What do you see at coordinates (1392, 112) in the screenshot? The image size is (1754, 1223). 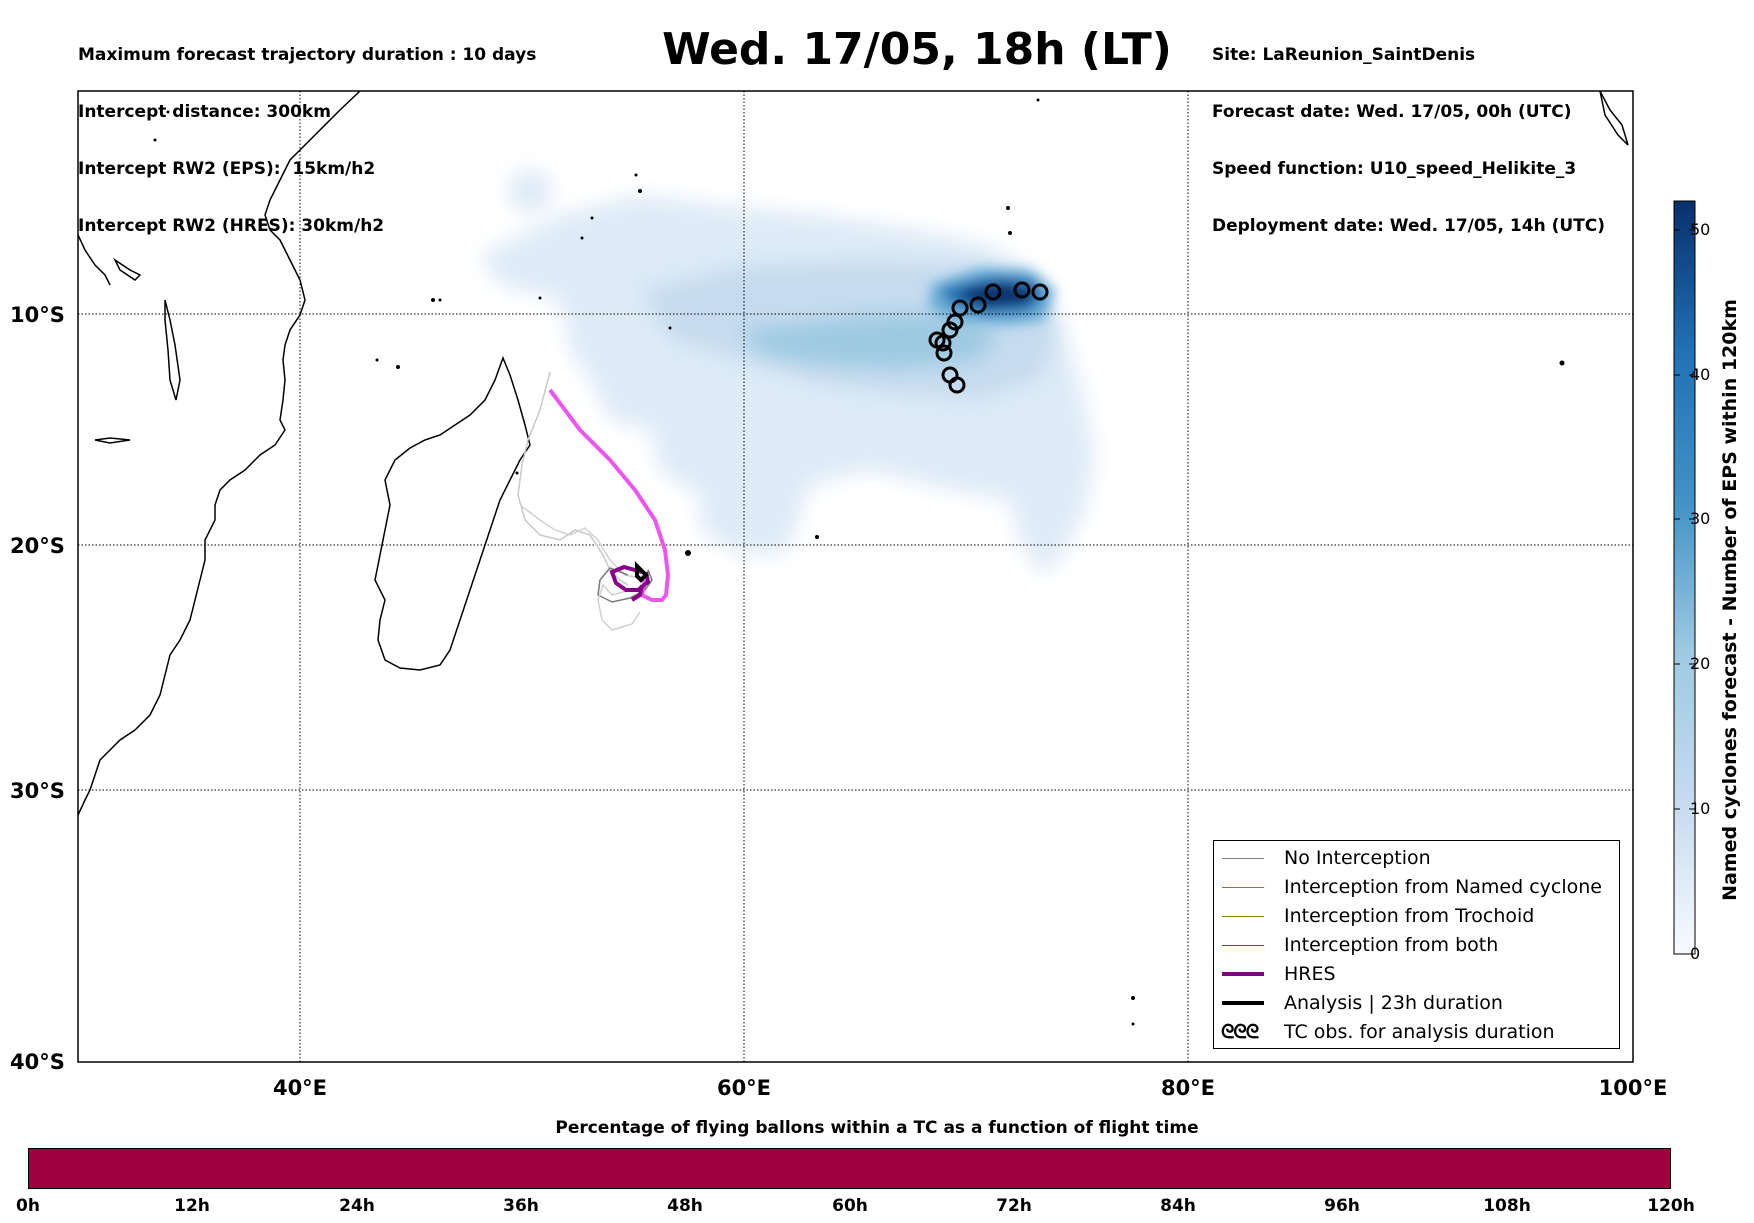 I see `header-line: Forecast date: Wed. 17/05, 00h (UTC)` at bounding box center [1392, 112].